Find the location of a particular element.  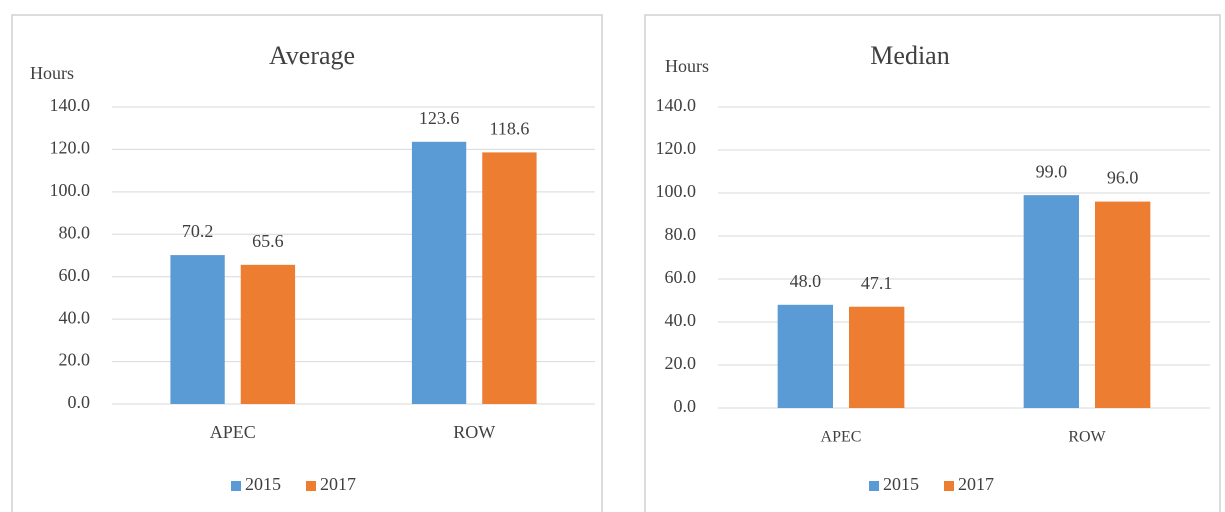

data-label: 65.6 is located at coordinates (268, 241).